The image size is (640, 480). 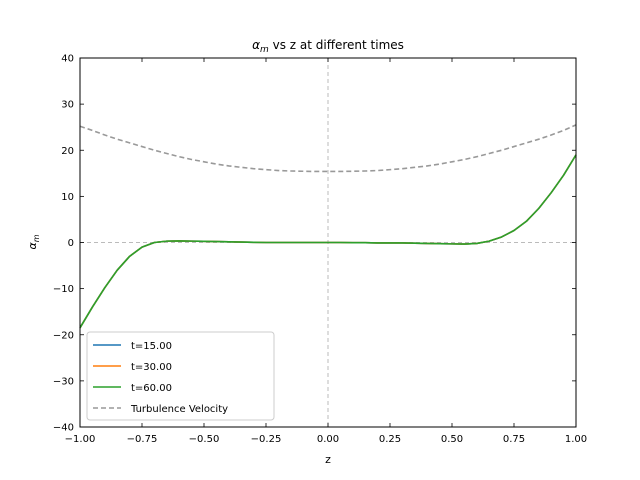 What do you see at coordinates (142, 439) in the screenshot?
I see `x-tick-label: −0.75` at bounding box center [142, 439].